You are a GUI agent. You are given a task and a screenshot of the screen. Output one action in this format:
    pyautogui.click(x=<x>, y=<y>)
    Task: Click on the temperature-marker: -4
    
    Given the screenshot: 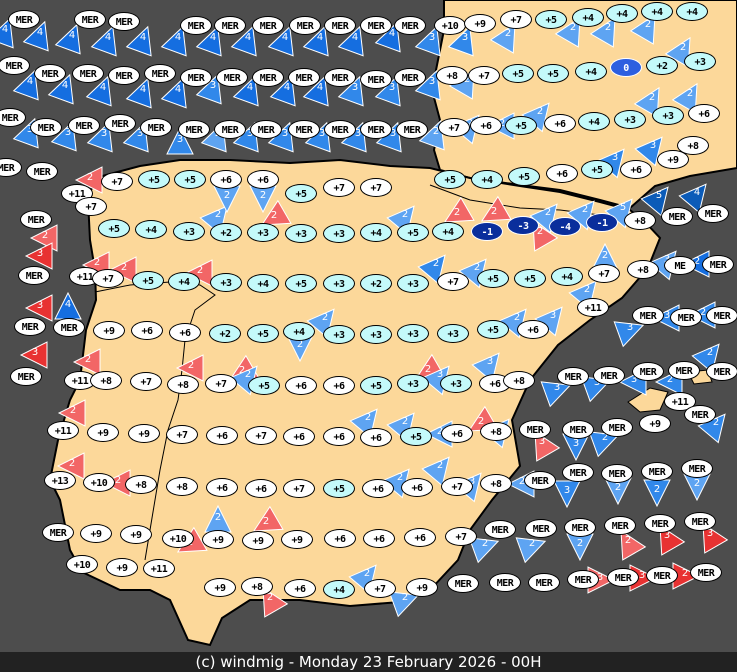 What is the action you would take?
    pyautogui.click(x=565, y=226)
    